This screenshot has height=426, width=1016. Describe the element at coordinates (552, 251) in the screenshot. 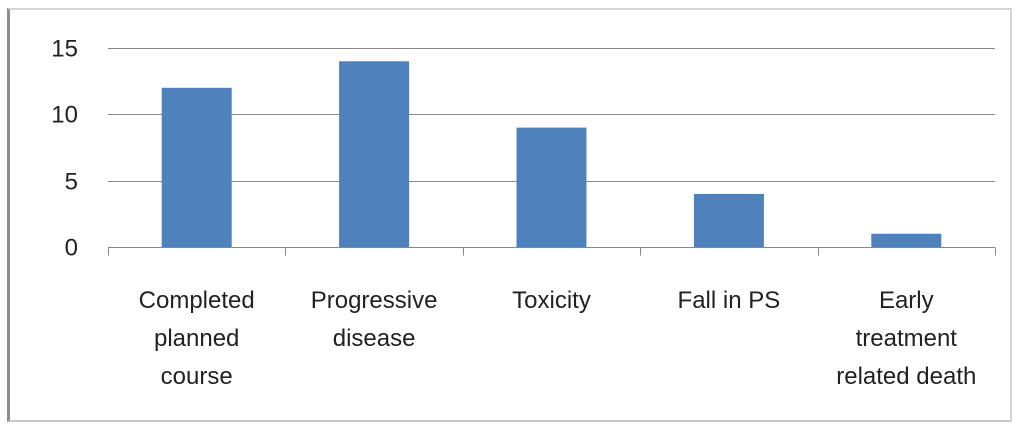

I see `x-axis-ticks` at that location.